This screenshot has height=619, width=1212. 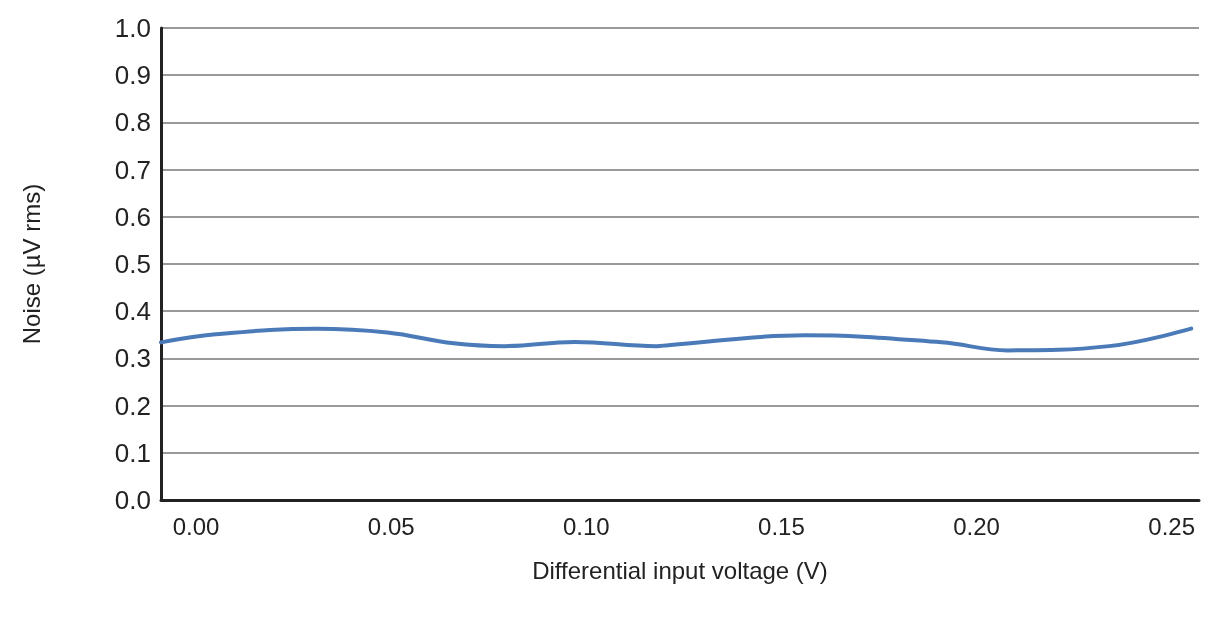 What do you see at coordinates (132, 311) in the screenshot?
I see `y-tick-label: 0.4` at bounding box center [132, 311].